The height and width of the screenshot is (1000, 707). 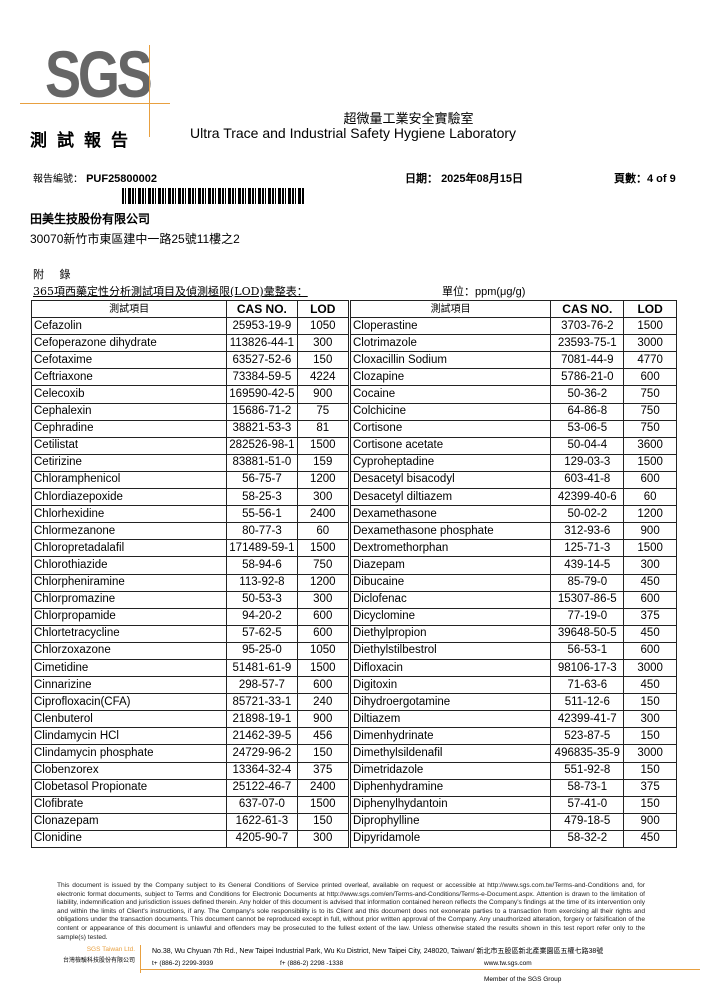 What do you see at coordinates (450, 668) in the screenshot?
I see `cell-name: Difloxacin` at bounding box center [450, 668].